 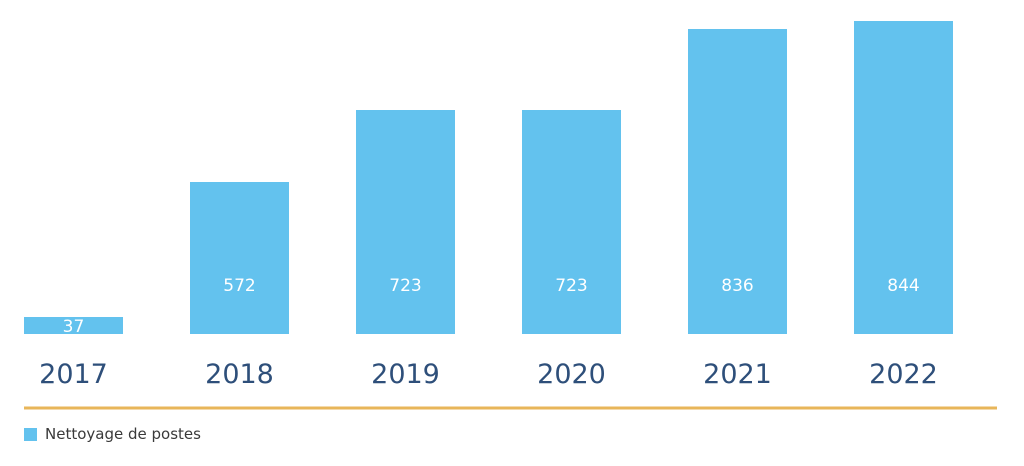 I want to click on bar-value-label-2020: 723, so click(x=571, y=286).